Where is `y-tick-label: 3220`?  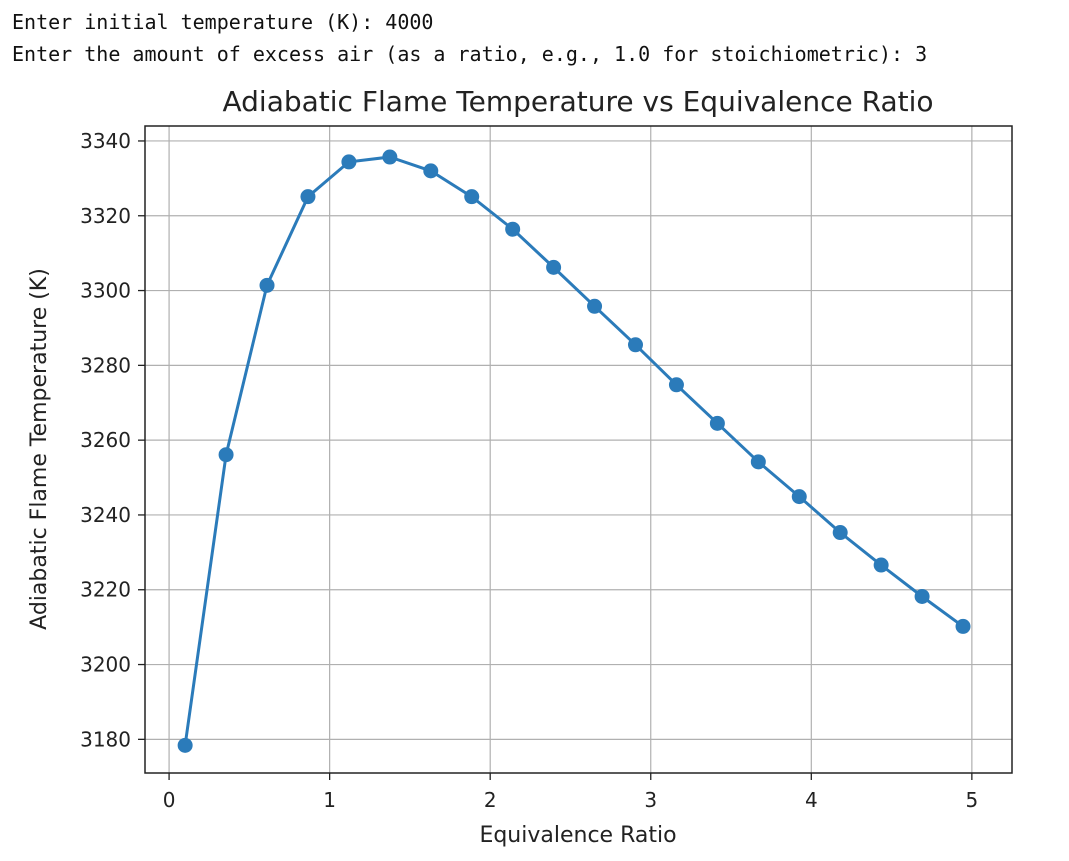 y-tick-label: 3220 is located at coordinates (105, 590).